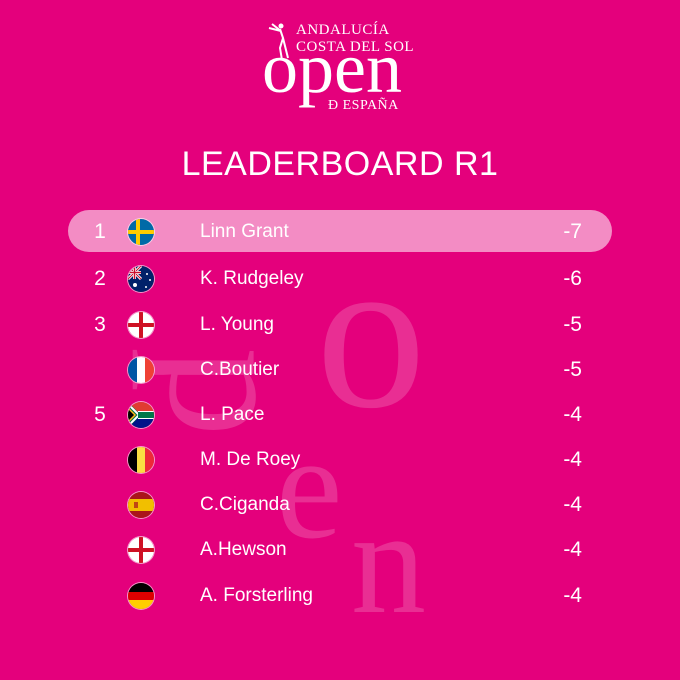 The image size is (680, 680). What do you see at coordinates (363, 105) in the screenshot?
I see `logo-text-espana: Ð ESPAÑA` at bounding box center [363, 105].